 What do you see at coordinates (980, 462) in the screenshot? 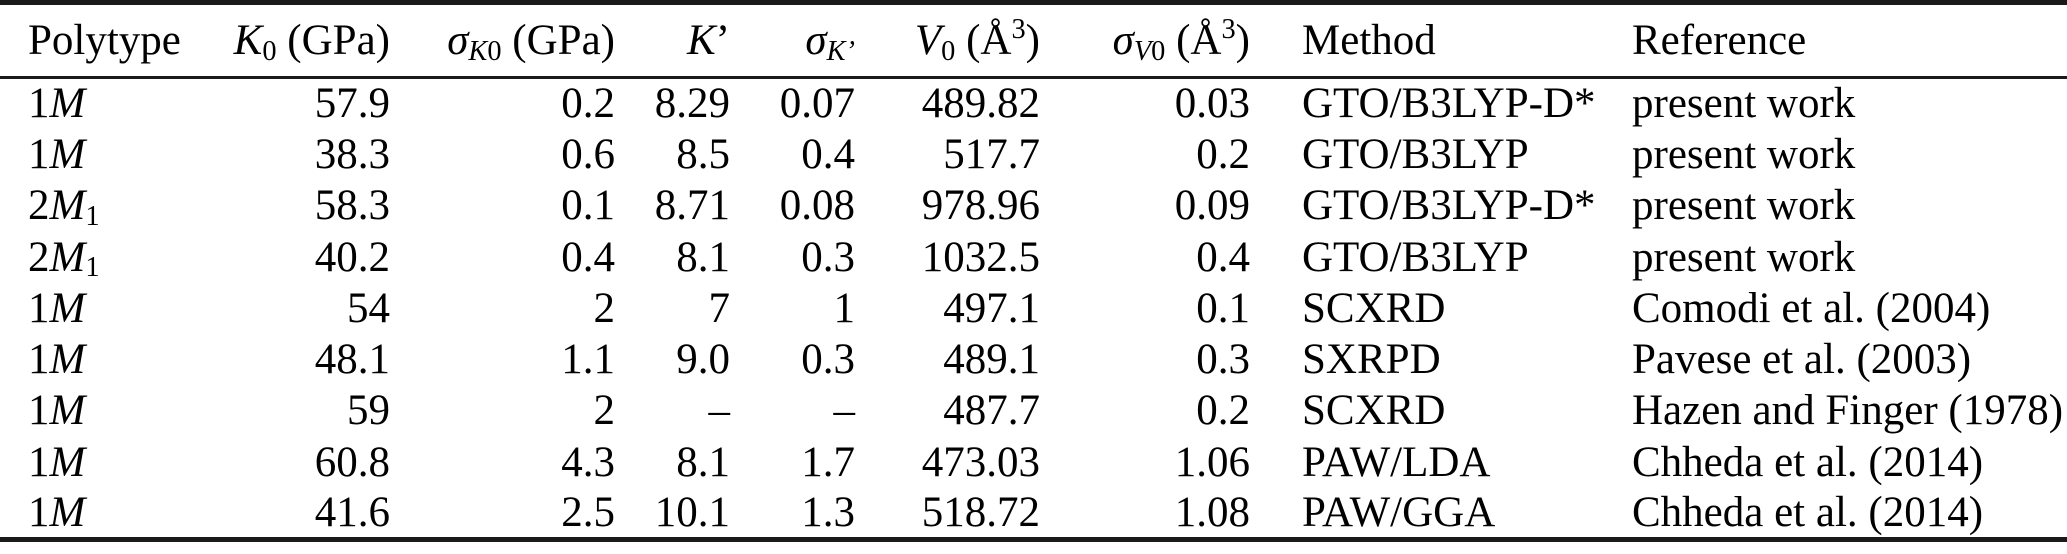
I see `cell-v0: 473.03` at bounding box center [980, 462].